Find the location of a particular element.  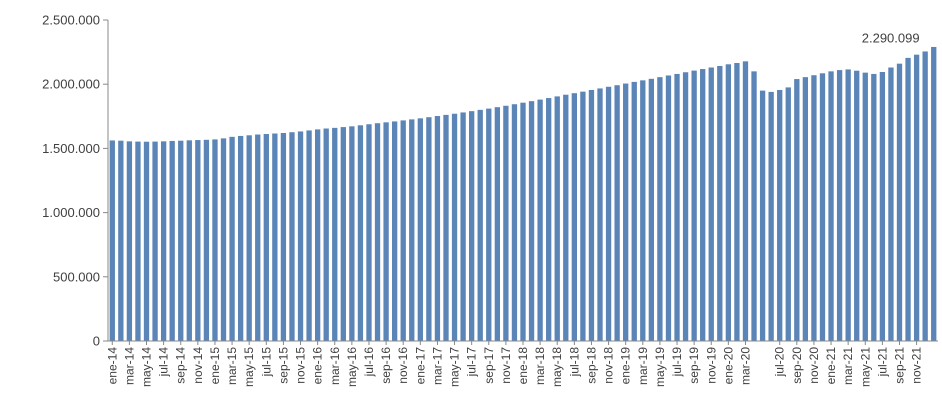

x-tick-label: nov-20 is located at coordinates (814, 365).